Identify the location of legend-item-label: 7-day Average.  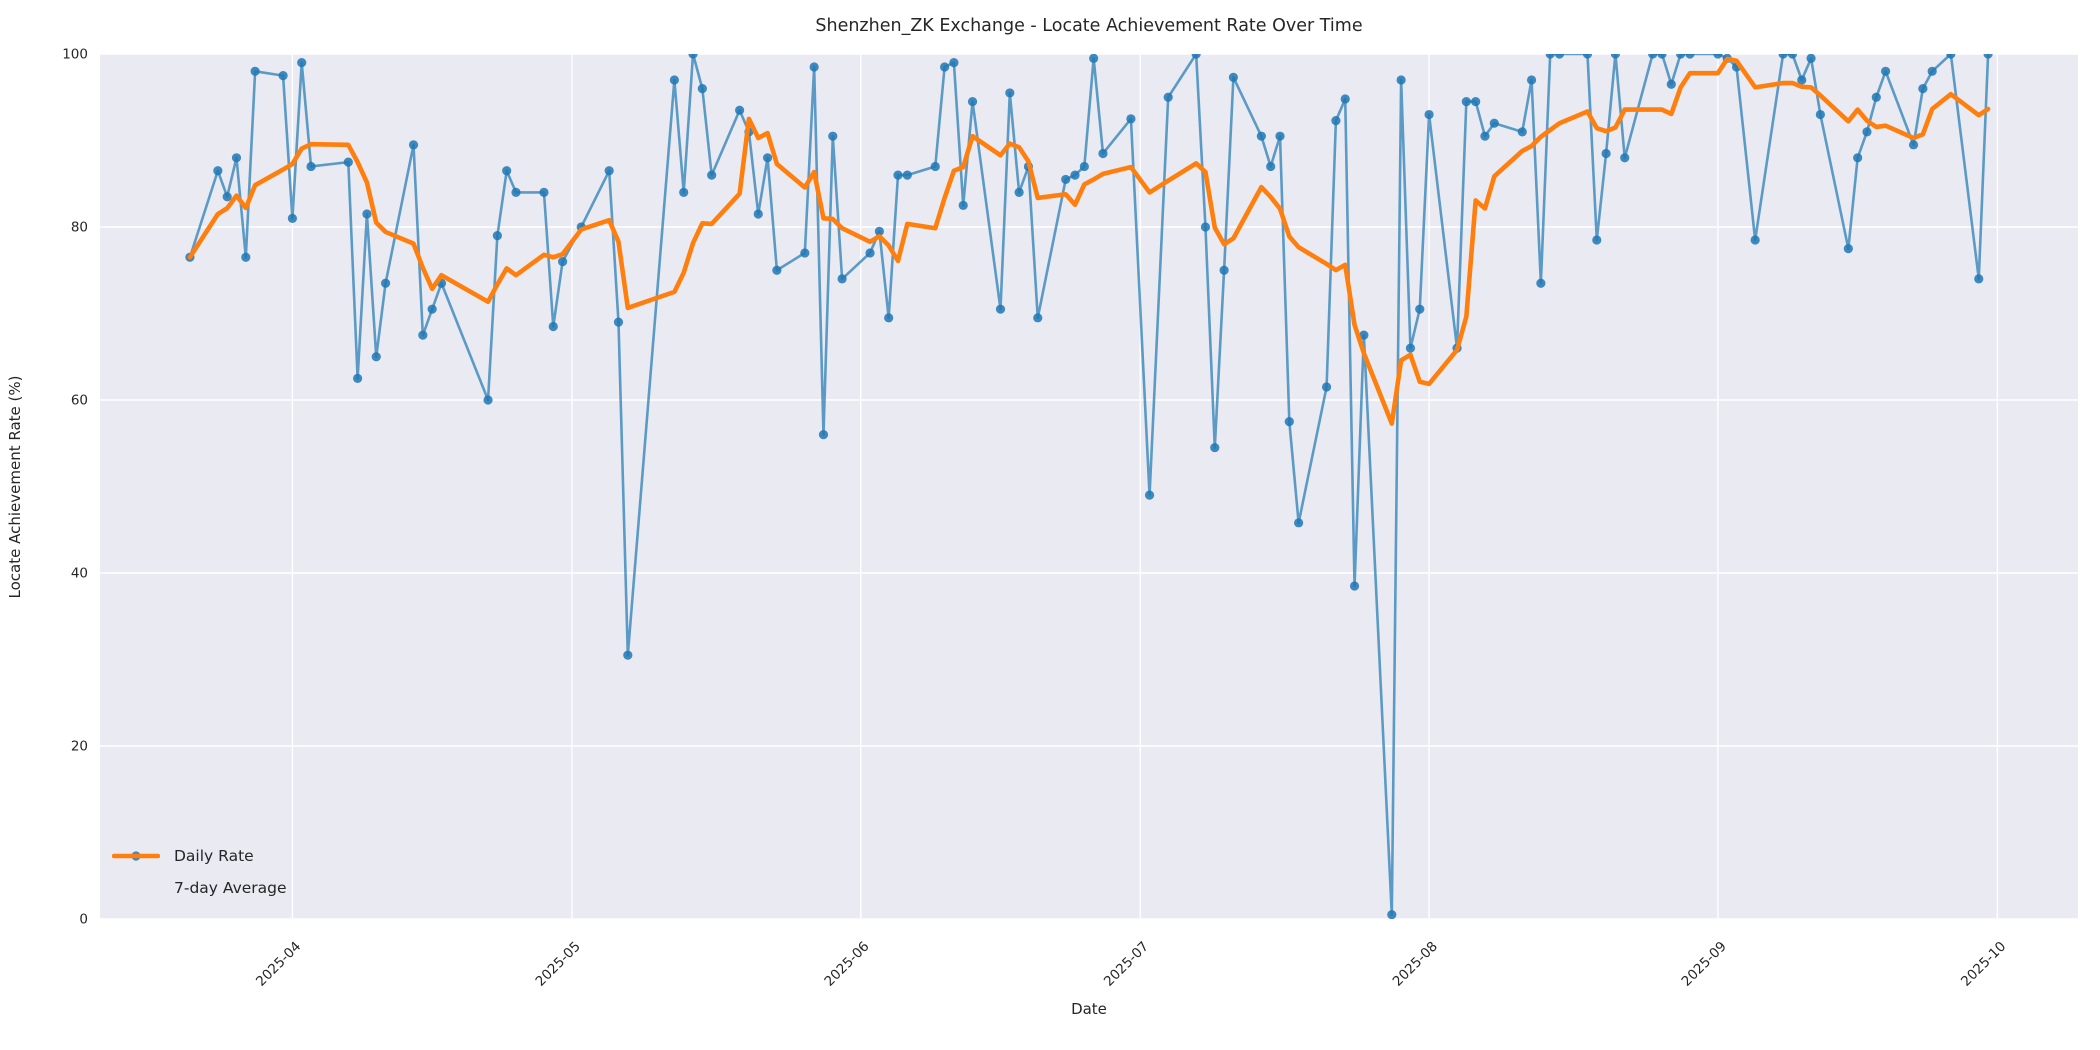
(230, 888).